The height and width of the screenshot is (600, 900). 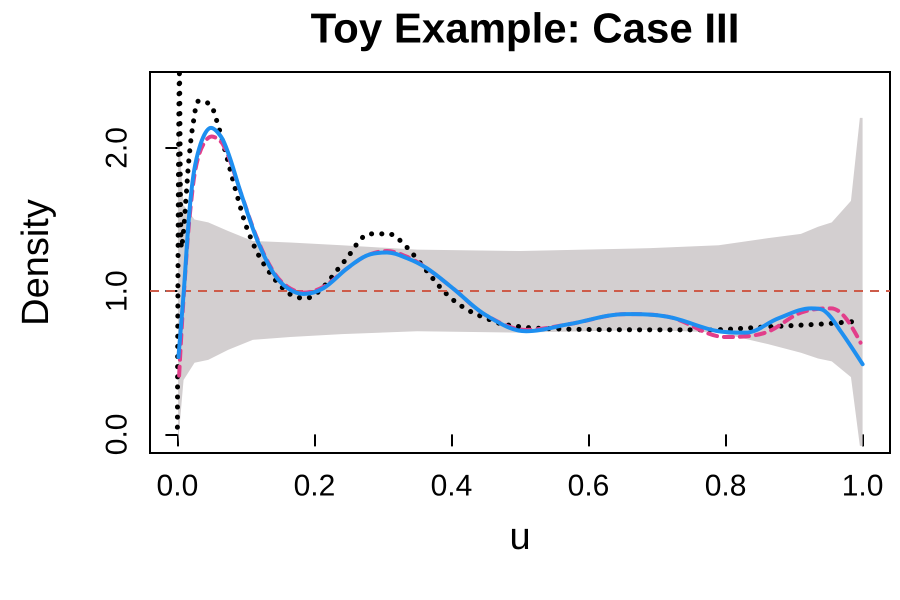 What do you see at coordinates (36, 262) in the screenshot?
I see `y-axis-title: Density` at bounding box center [36, 262].